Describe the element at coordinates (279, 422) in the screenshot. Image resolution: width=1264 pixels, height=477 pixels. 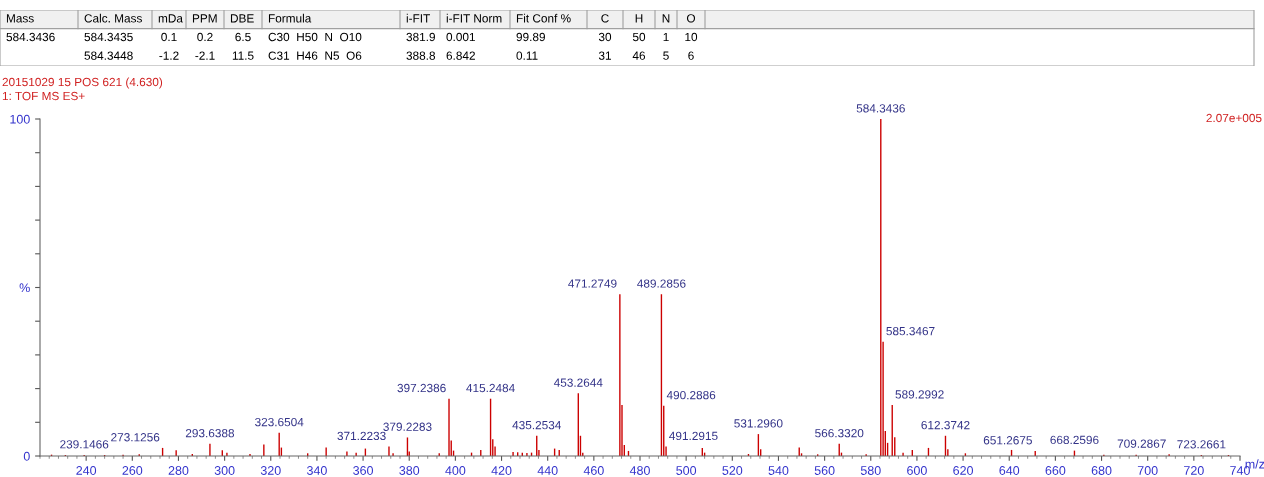
I see `annotation: 323.6504` at that location.